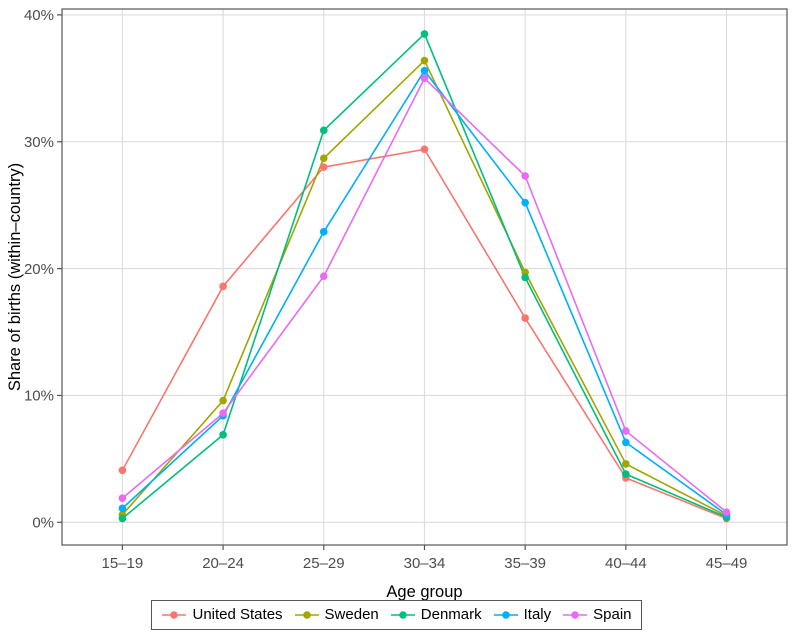  I want to click on y-tick-label: 40%, so click(39, 15).